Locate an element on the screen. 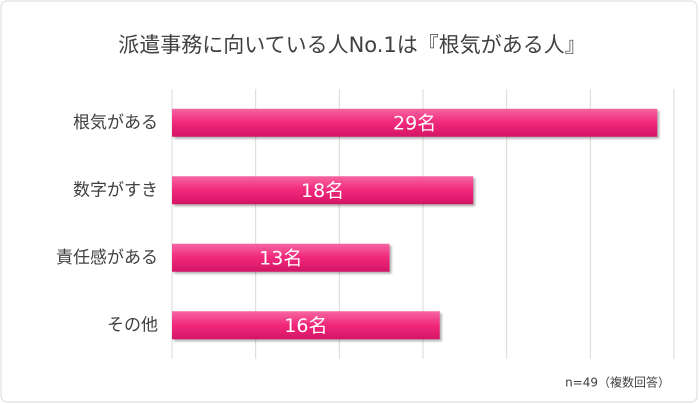  y-tick-label: 責任感がある is located at coordinates (107, 258).